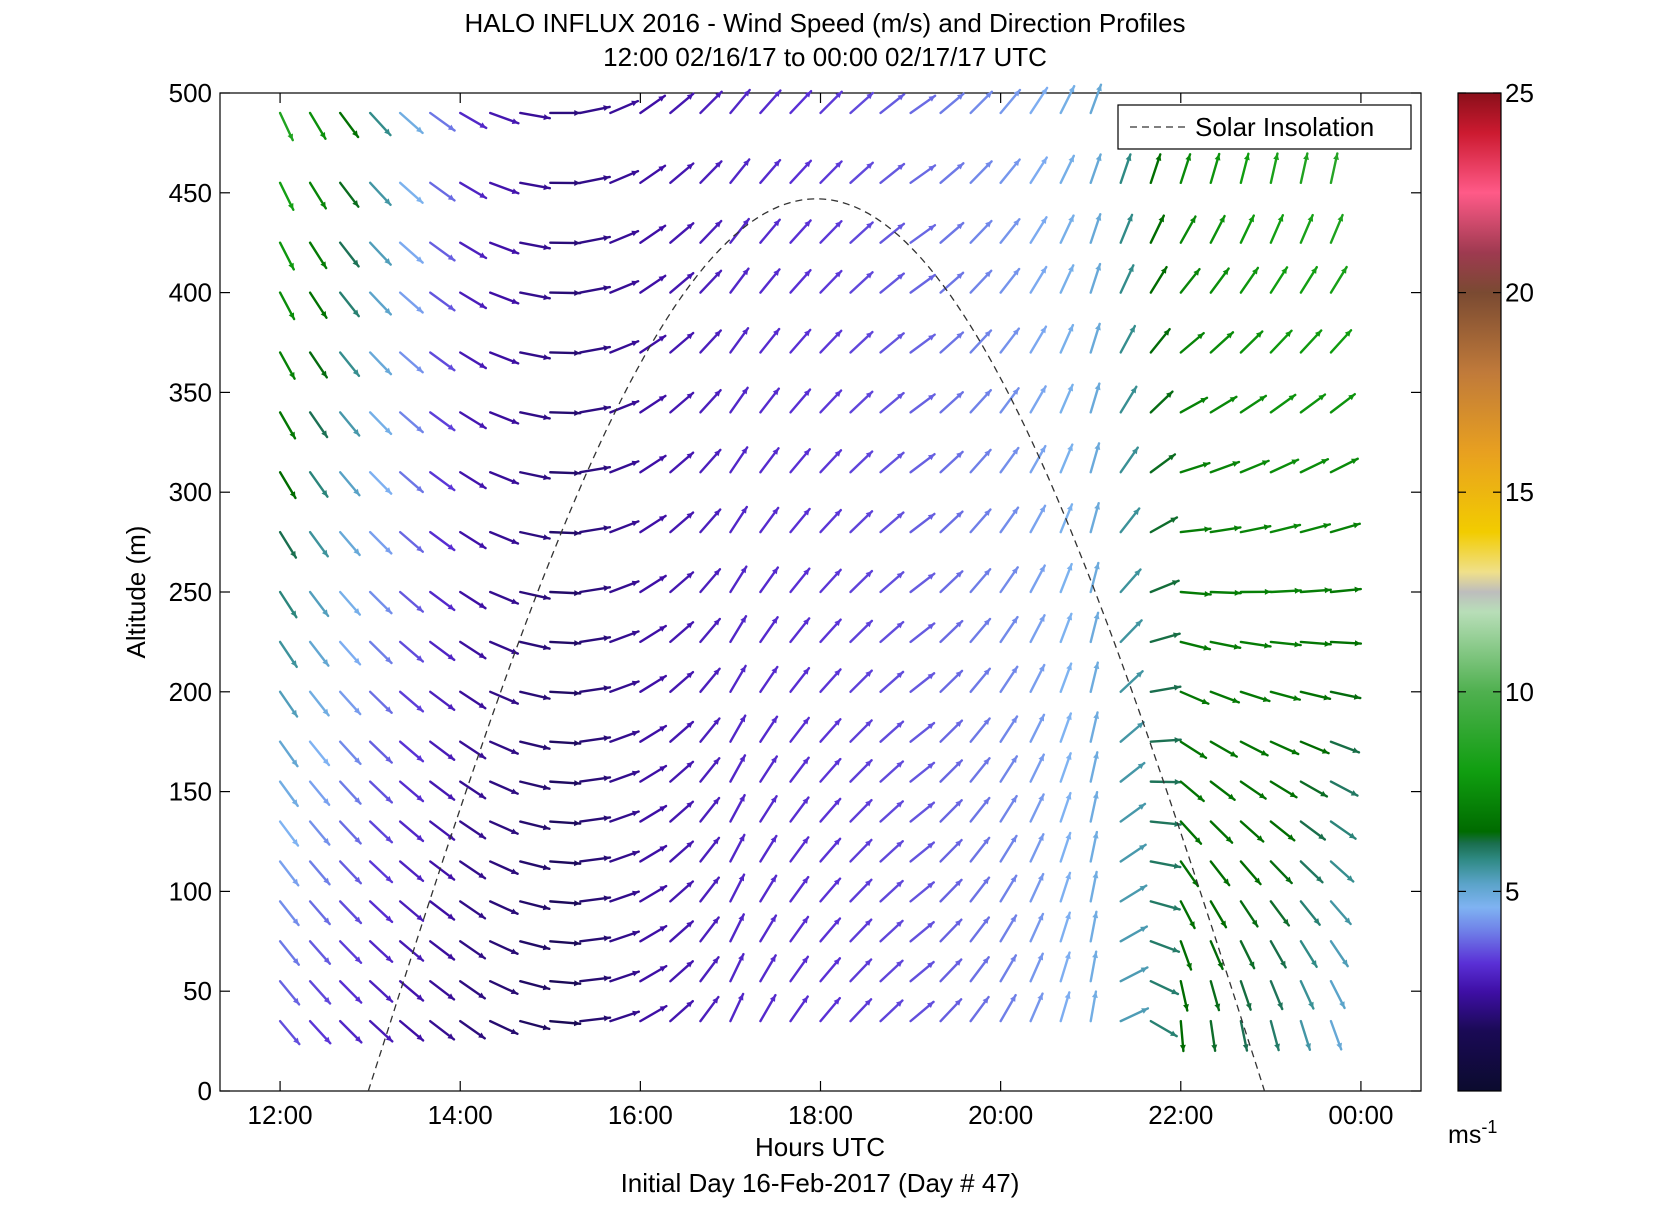 This screenshot has width=1679, height=1216. I want to click on x-tick-label: 22:00, so click(1180, 1115).